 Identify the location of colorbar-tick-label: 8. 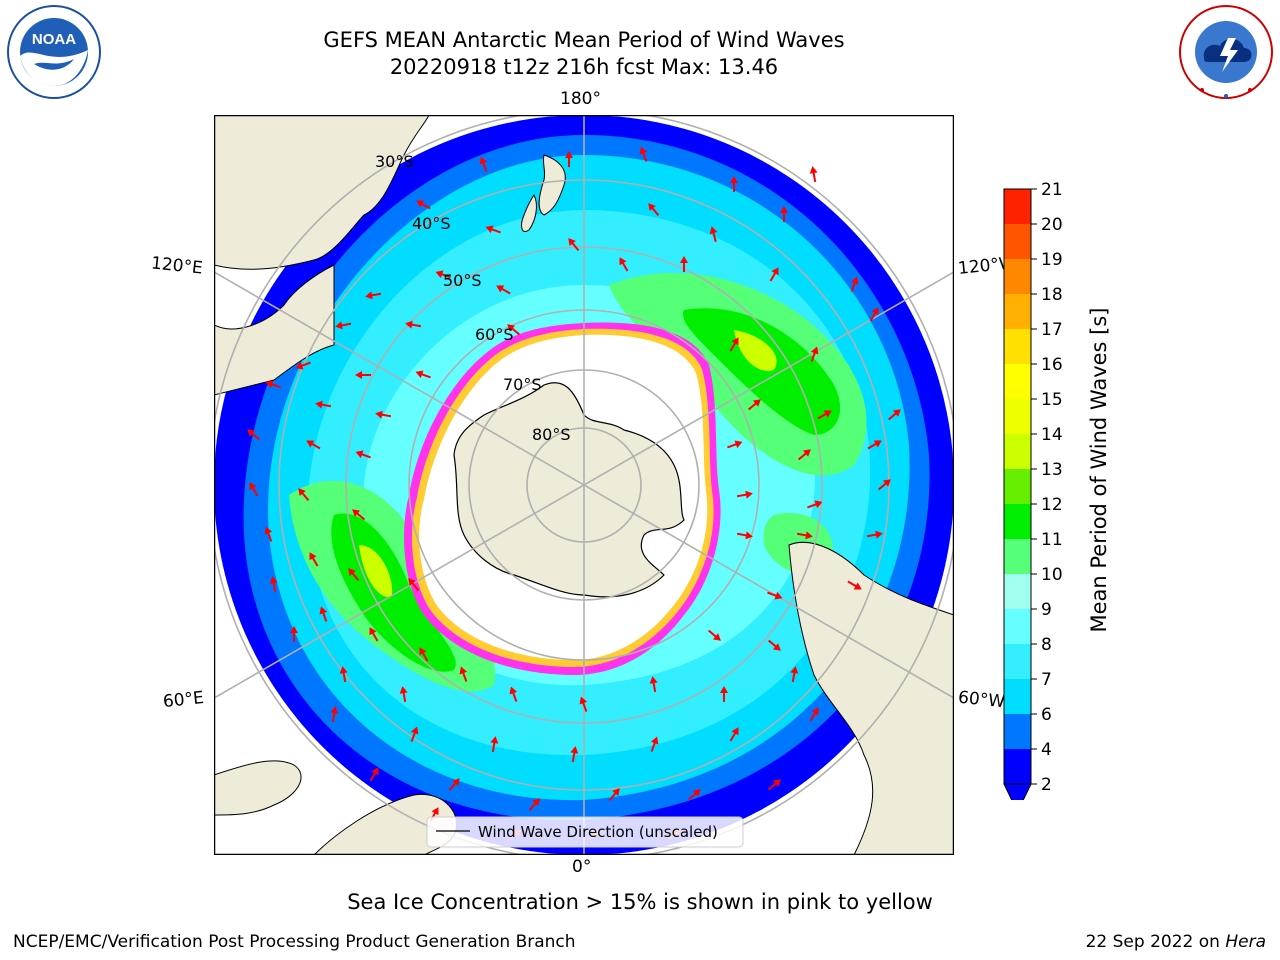
(1046, 645).